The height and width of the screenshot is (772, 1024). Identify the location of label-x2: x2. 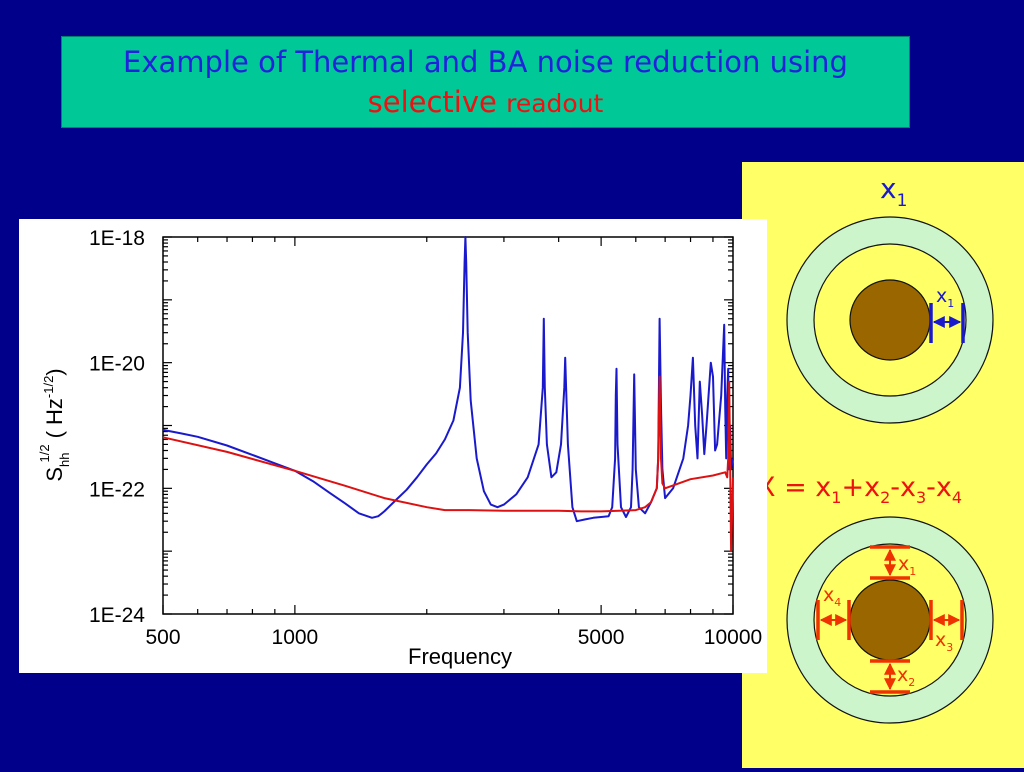
(906, 676).